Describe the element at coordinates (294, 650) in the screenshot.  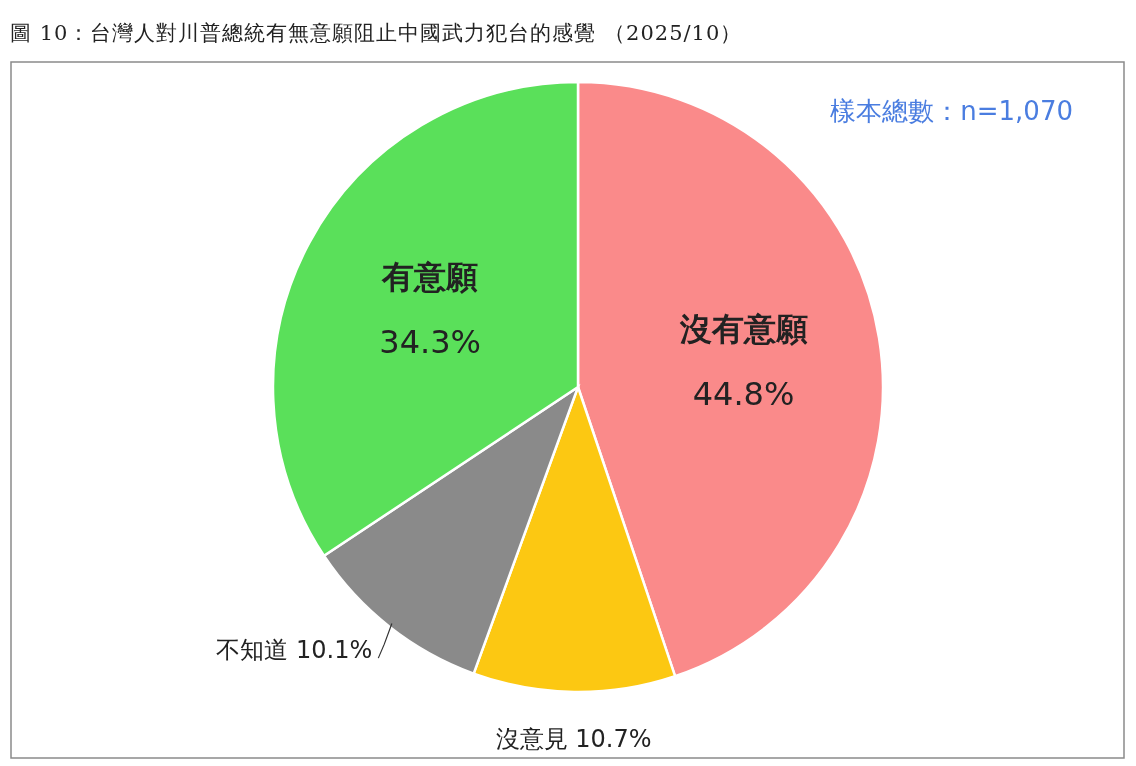
I see `slice-label: 不知道 10.1%` at that location.